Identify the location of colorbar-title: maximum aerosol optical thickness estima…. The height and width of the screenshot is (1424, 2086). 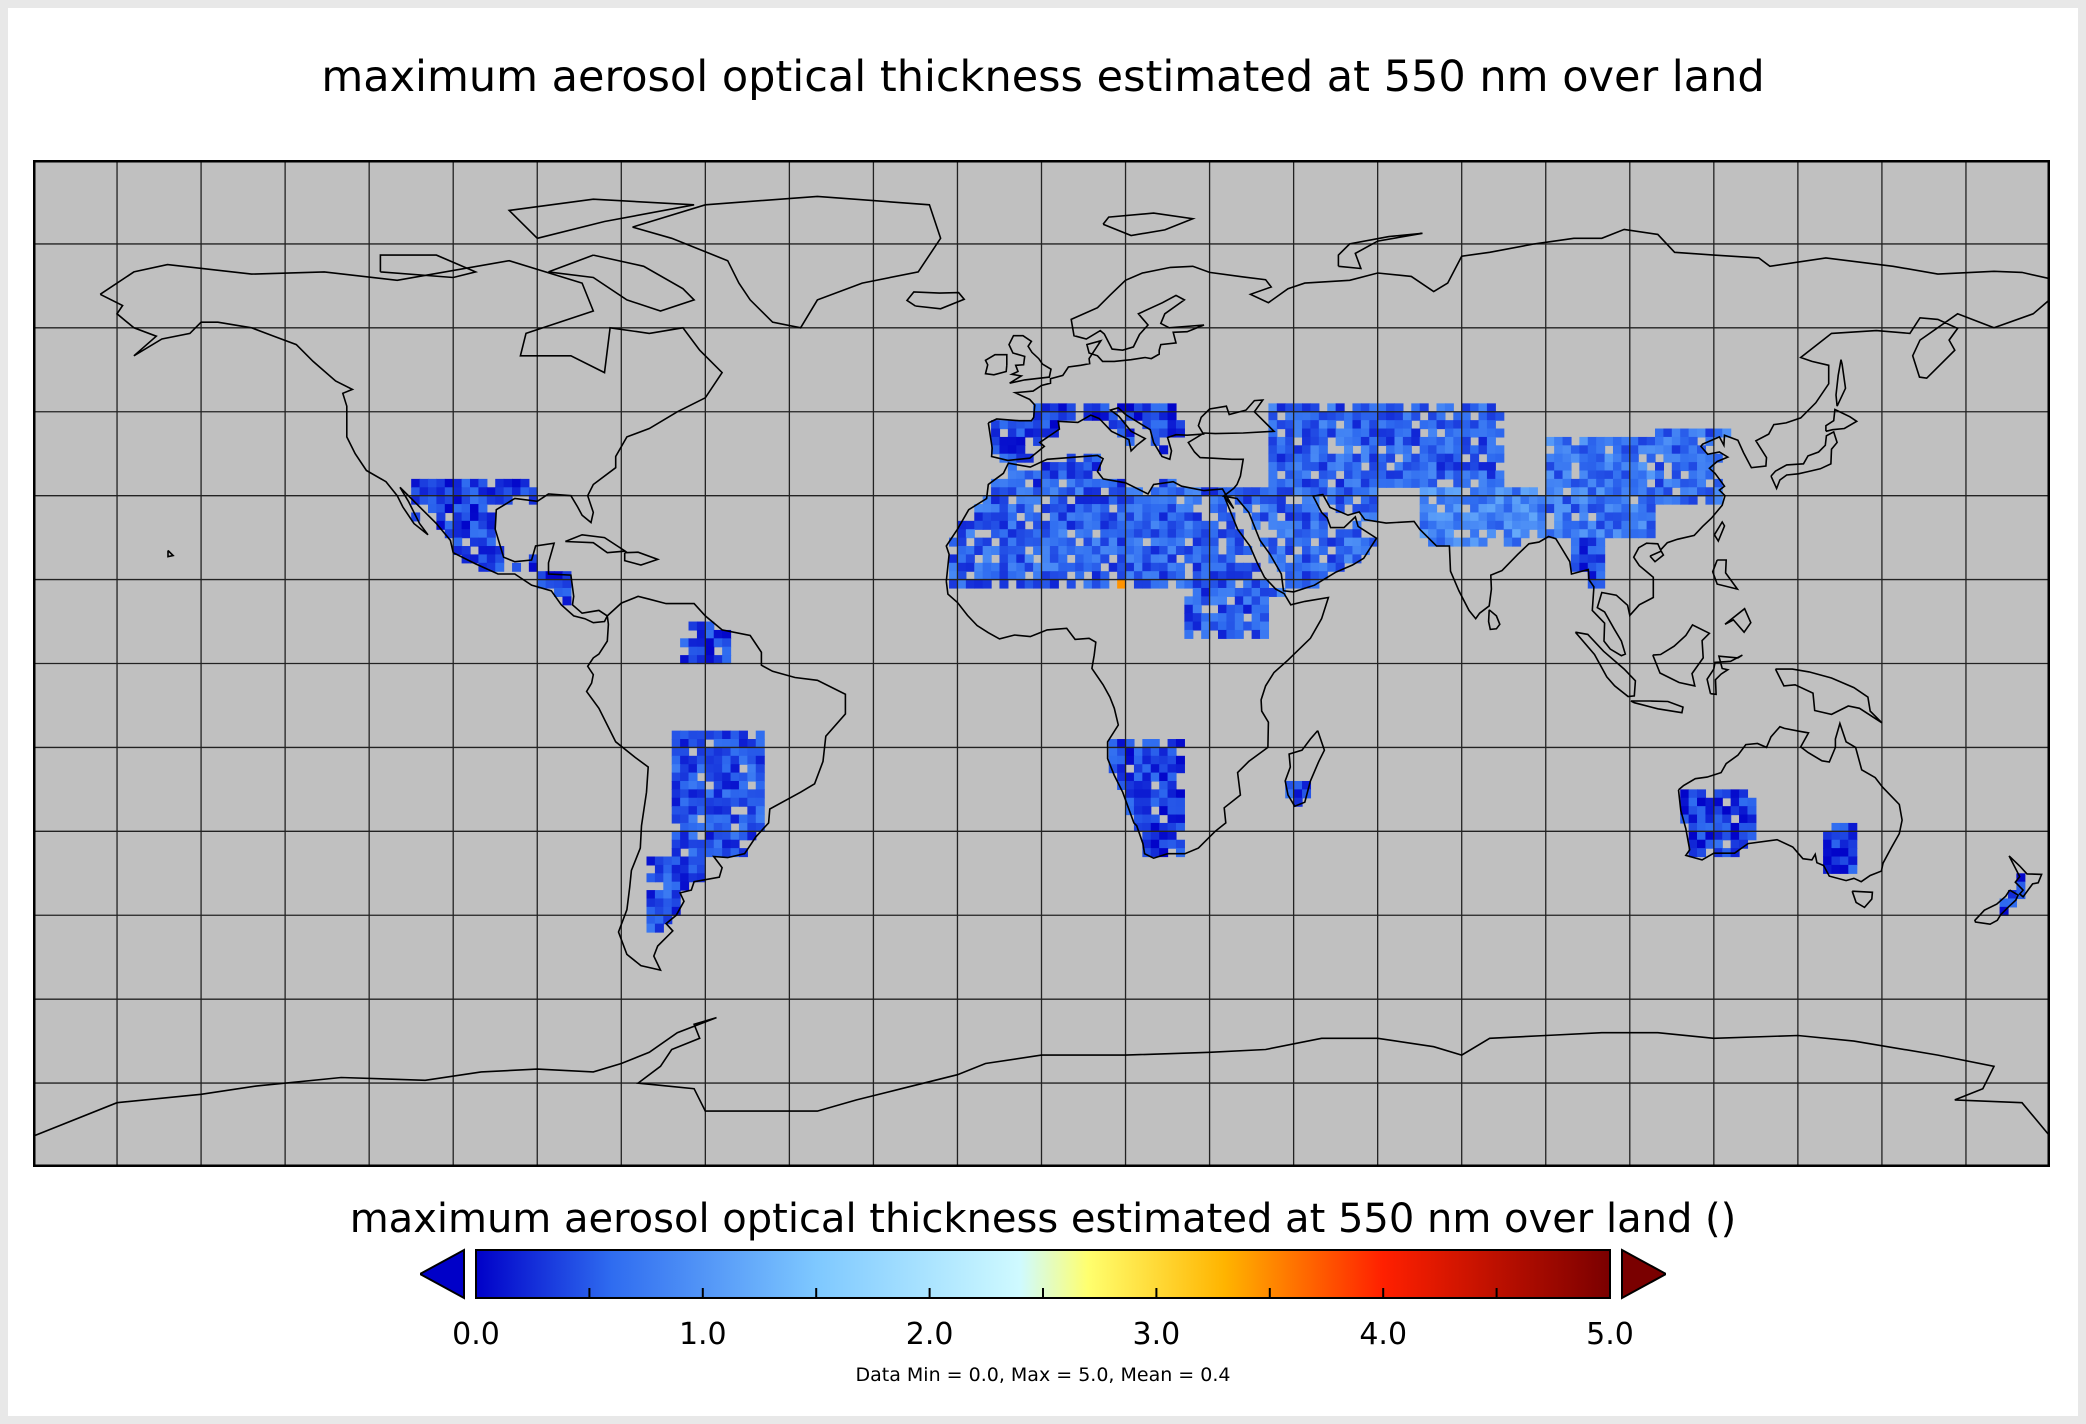
(1043, 1219).